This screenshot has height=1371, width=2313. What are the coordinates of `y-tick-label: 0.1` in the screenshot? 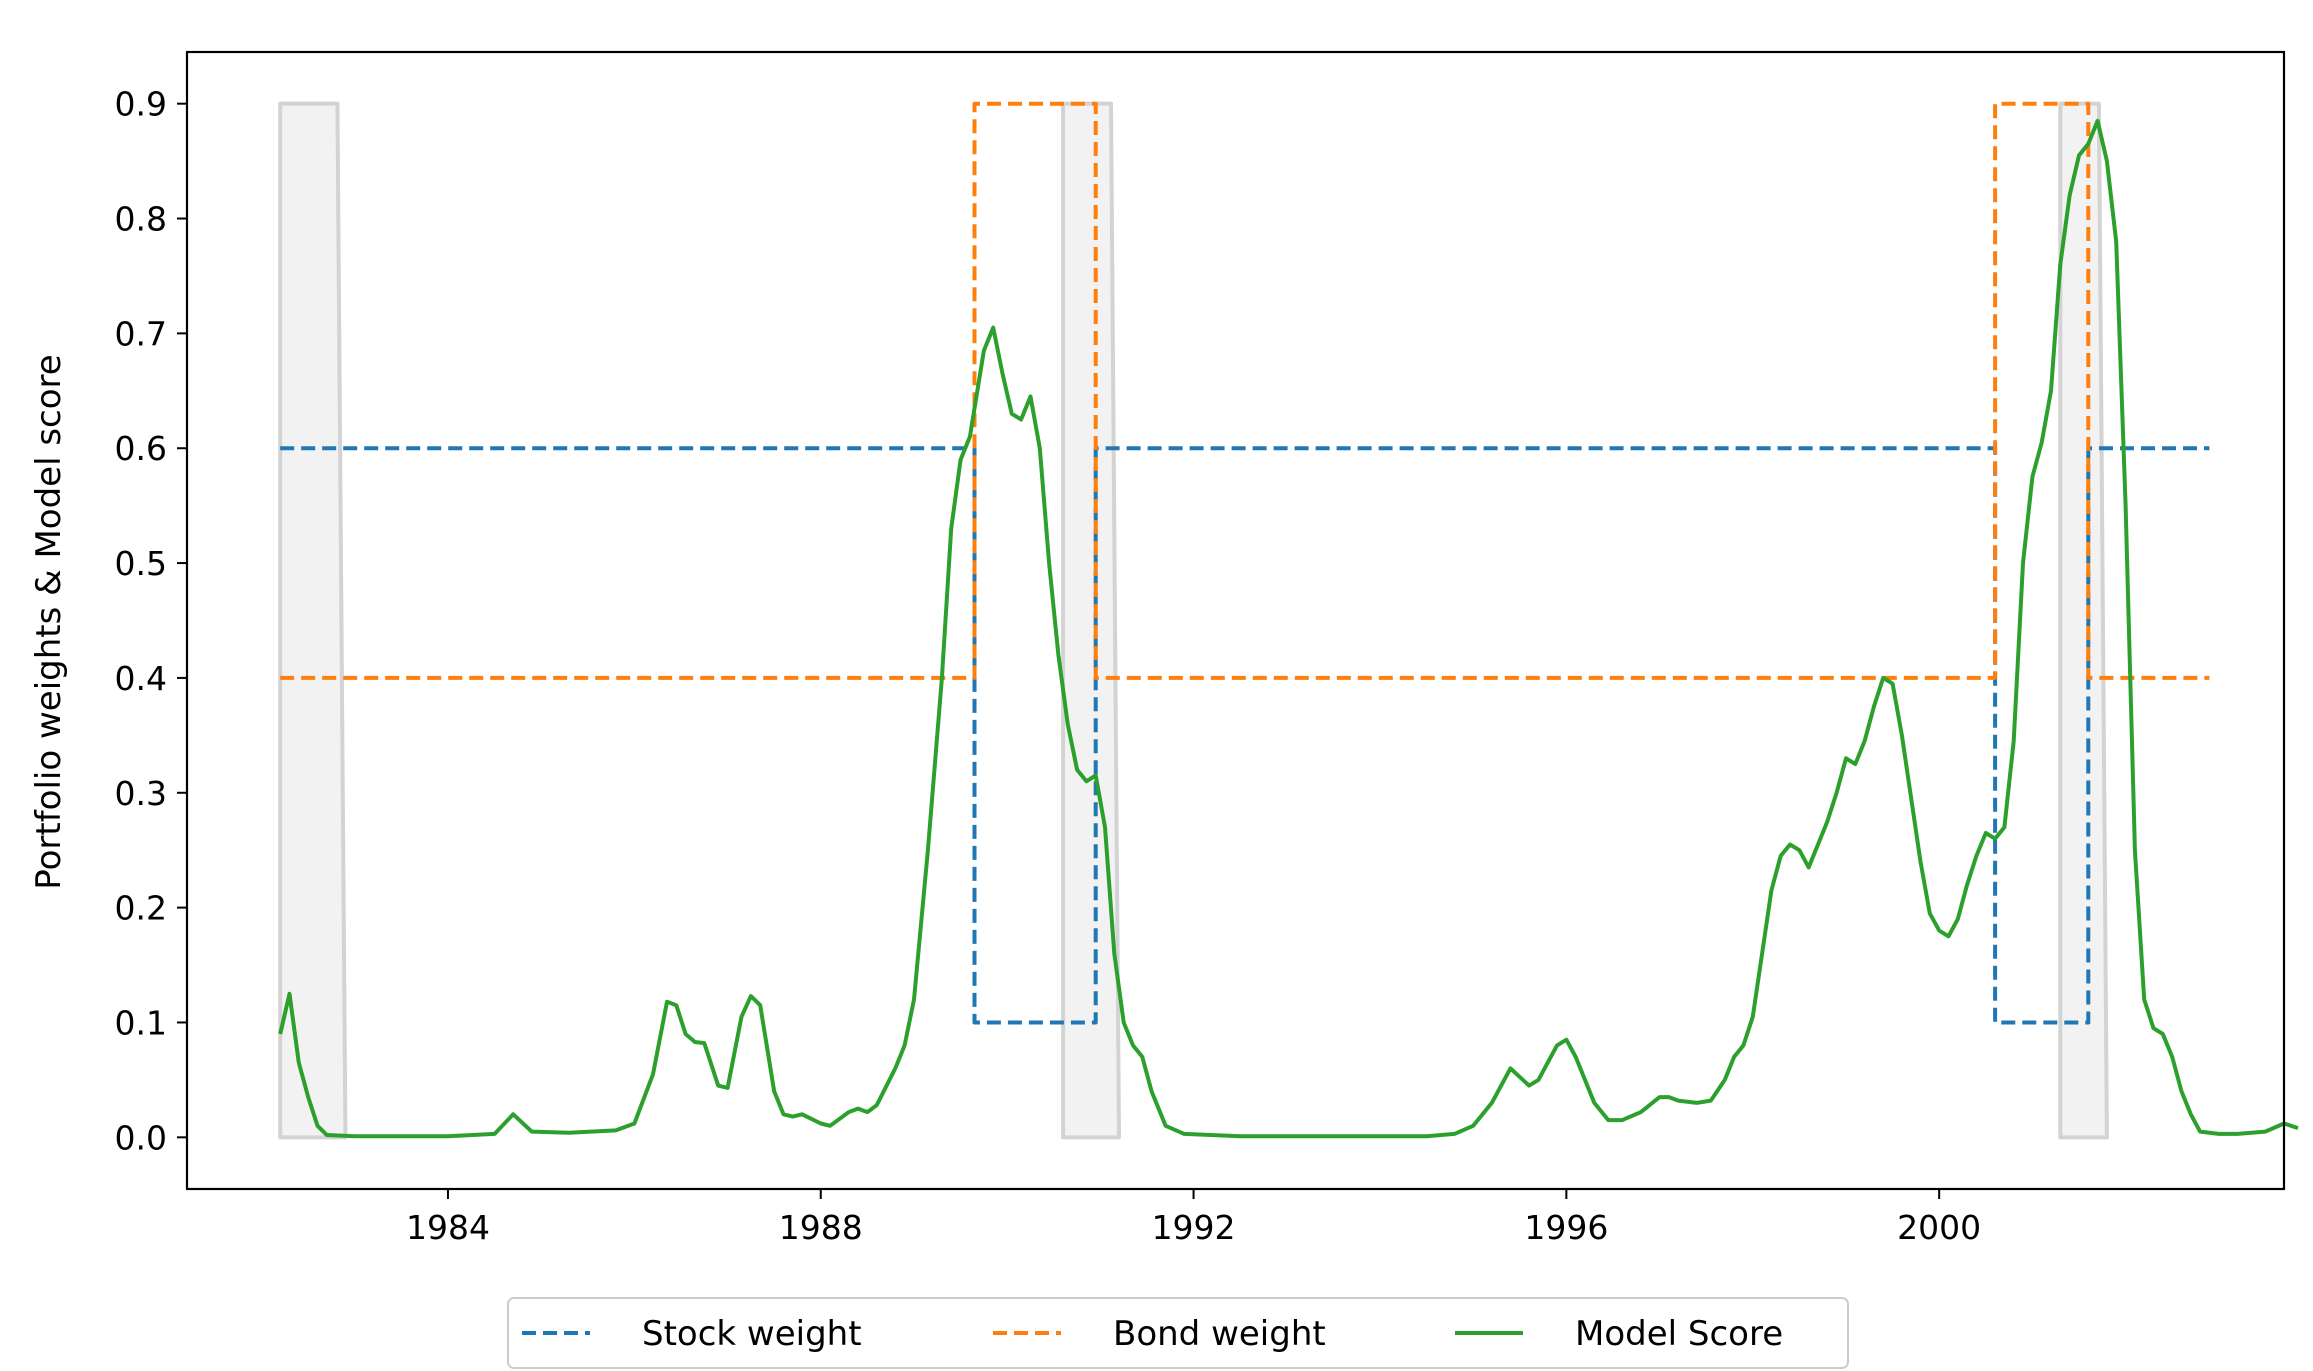 It's located at (141, 1022).